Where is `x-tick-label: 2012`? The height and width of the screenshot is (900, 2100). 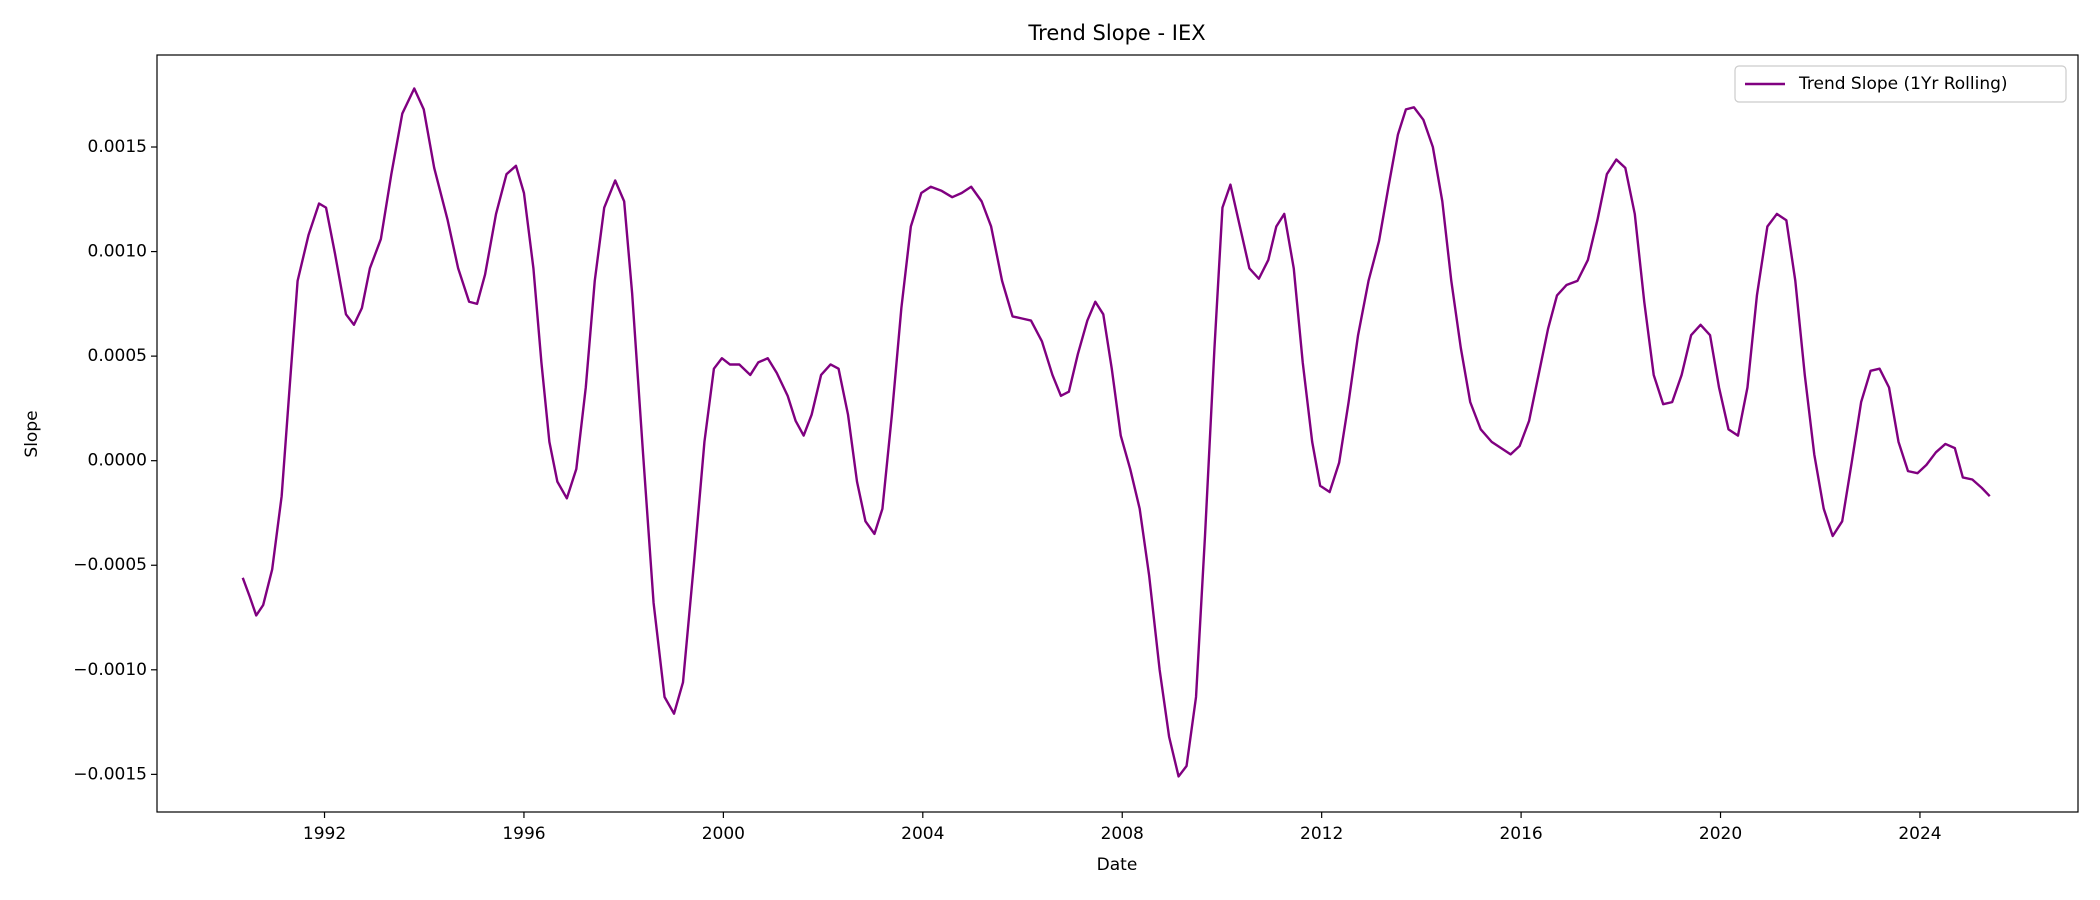 x-tick-label: 2012 is located at coordinates (1321, 834).